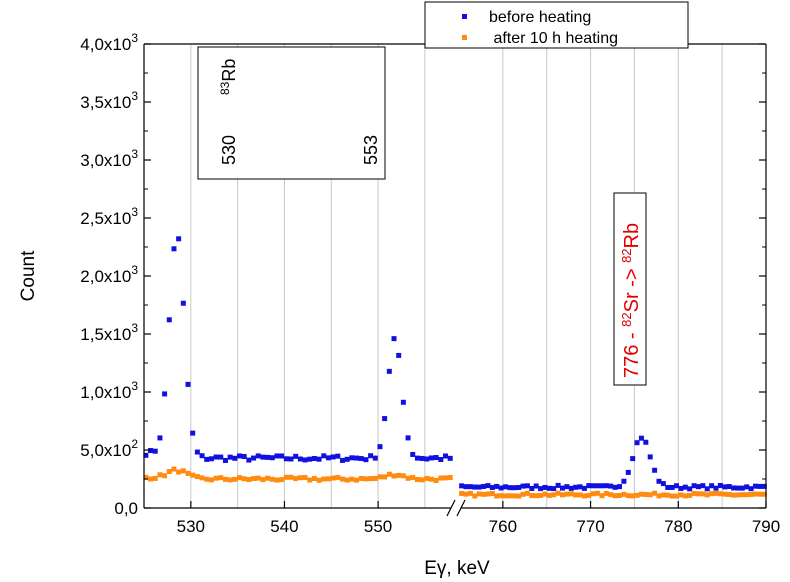  Describe the element at coordinates (451, 508) in the screenshot. I see `axis-break-mark` at that location.